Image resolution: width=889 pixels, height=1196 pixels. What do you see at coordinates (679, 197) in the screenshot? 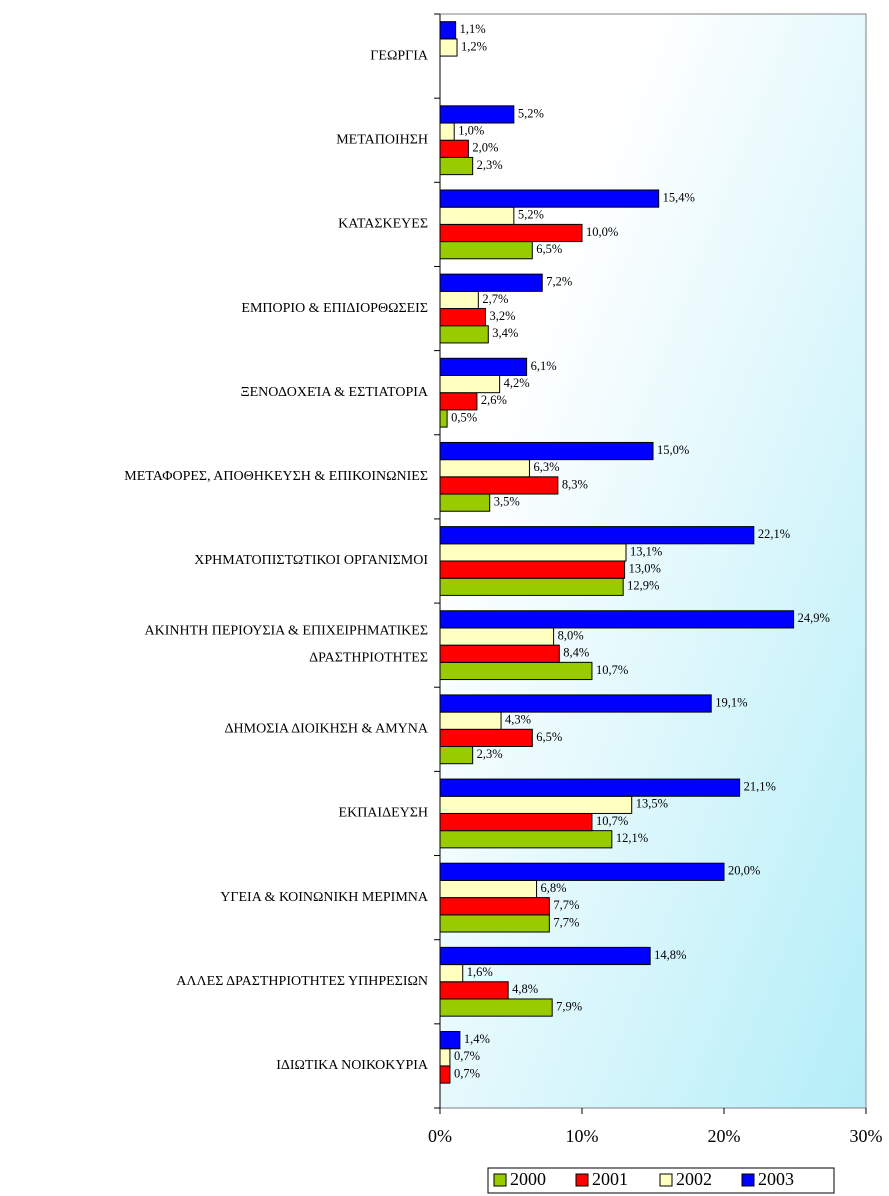
I see `value-label: 15,4%` at bounding box center [679, 197].